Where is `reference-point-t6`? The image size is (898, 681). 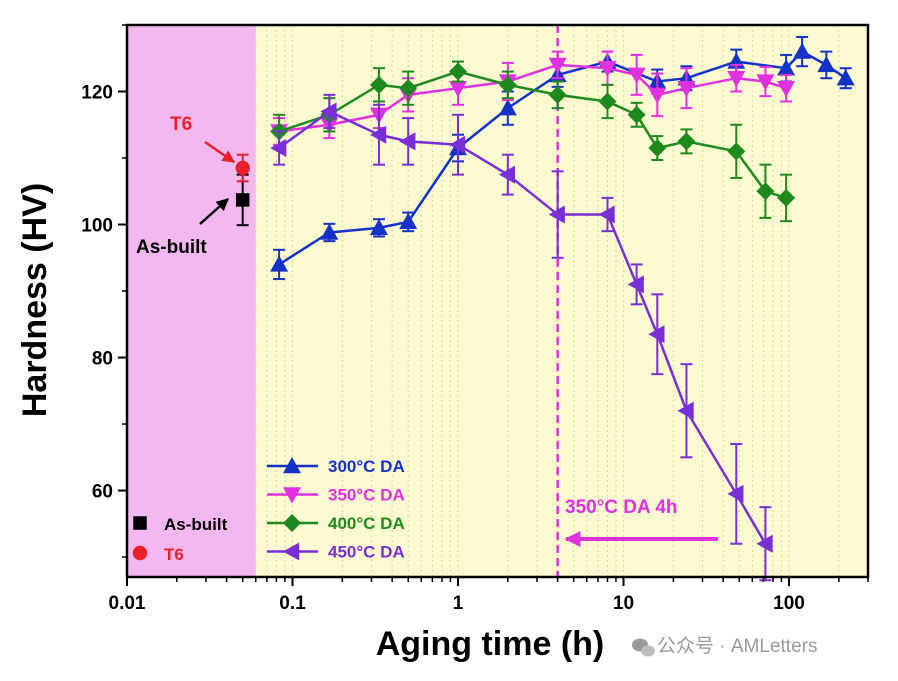
reference-point-t6 is located at coordinates (242, 168).